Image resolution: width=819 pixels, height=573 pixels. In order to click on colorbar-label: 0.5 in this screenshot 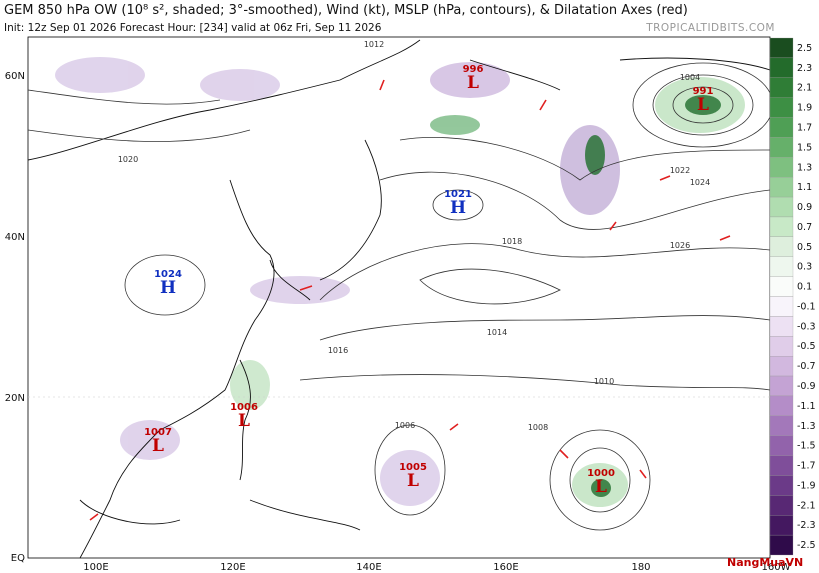, I will do `click(804, 247)`.